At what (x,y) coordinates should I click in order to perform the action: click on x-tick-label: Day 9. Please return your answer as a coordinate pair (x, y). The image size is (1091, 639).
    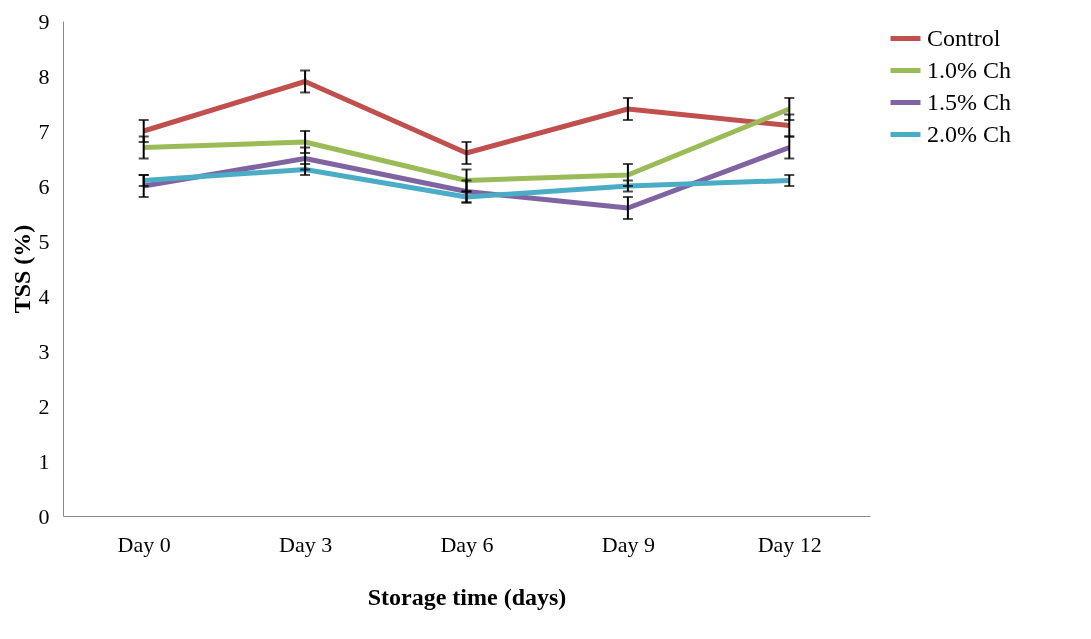
    Looking at the image, I should click on (628, 544).